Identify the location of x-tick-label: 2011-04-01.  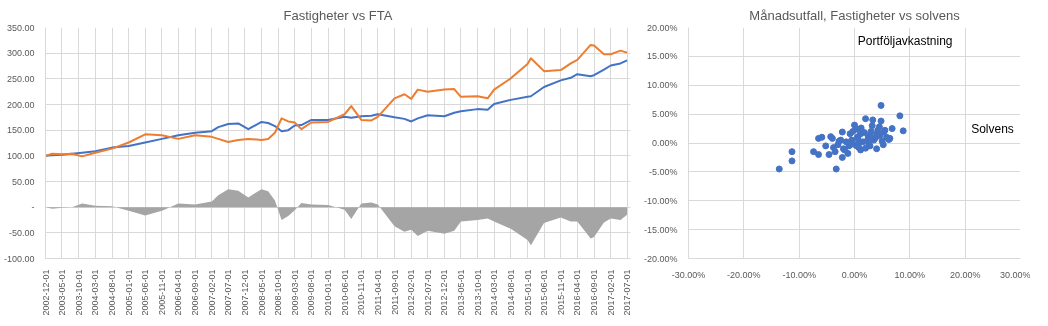
(377, 292).